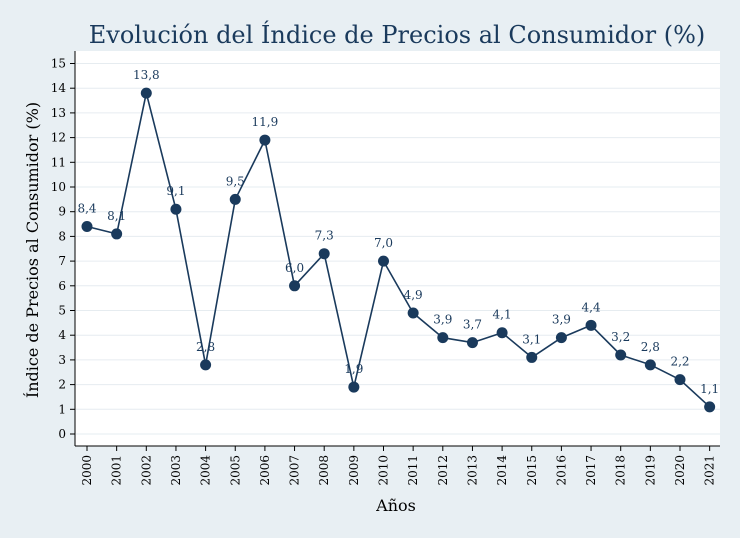 The height and width of the screenshot is (538, 740). Describe the element at coordinates (58, 64) in the screenshot. I see `y-tick-label: 15` at that location.